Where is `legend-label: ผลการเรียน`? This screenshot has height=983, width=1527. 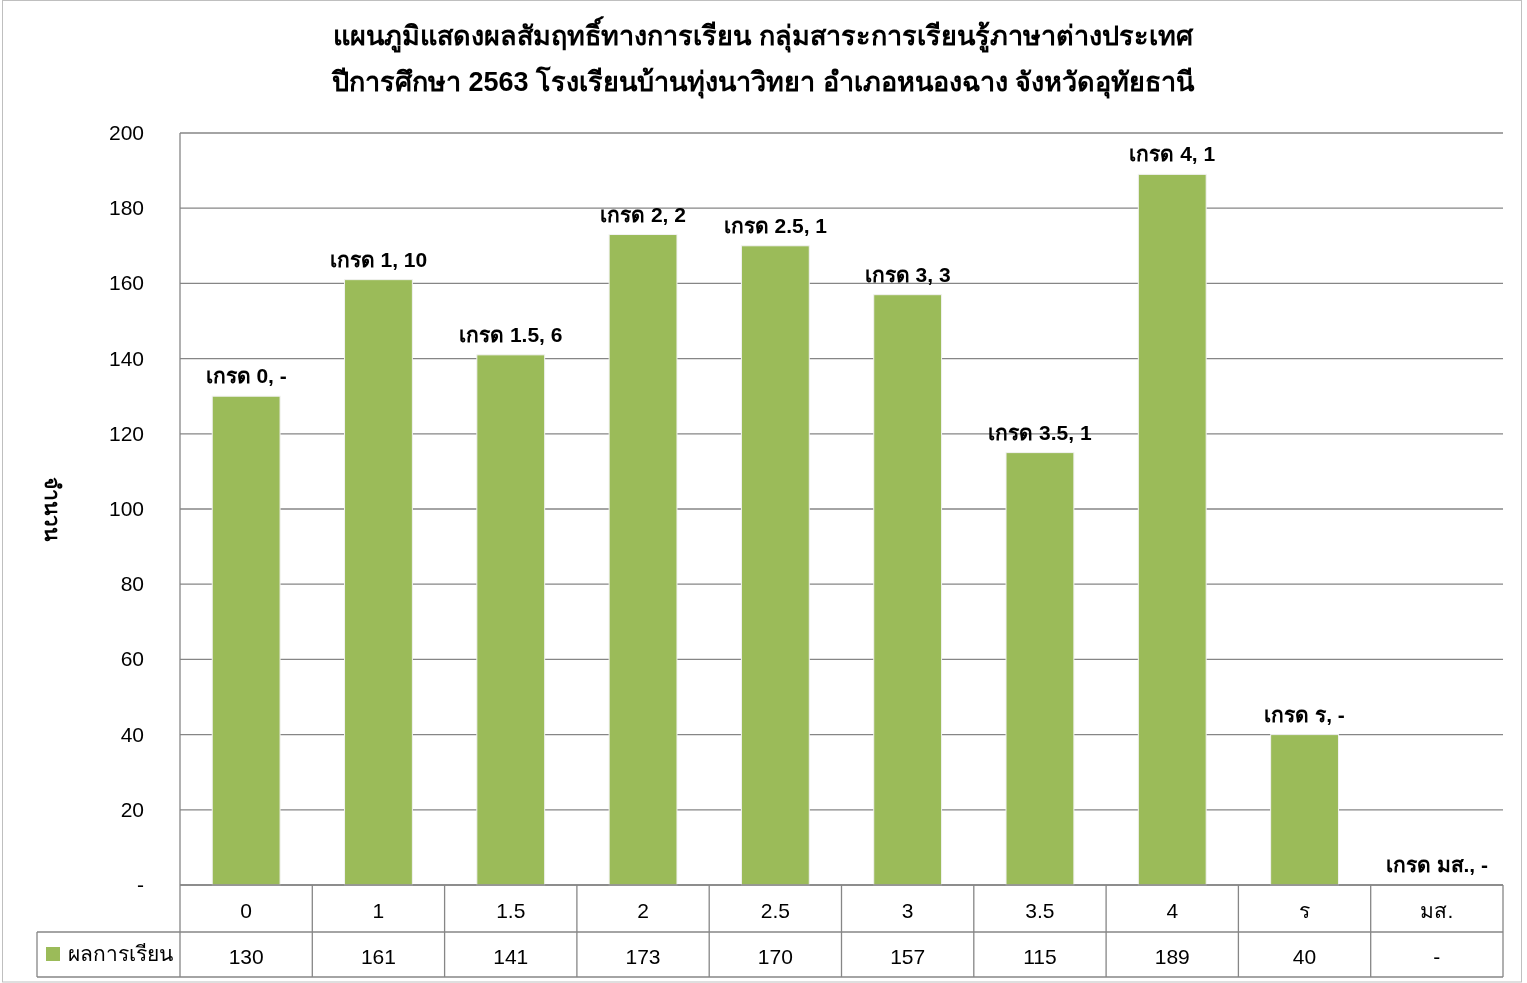
legend-label: ผลการเรียน is located at coordinates (120, 953).